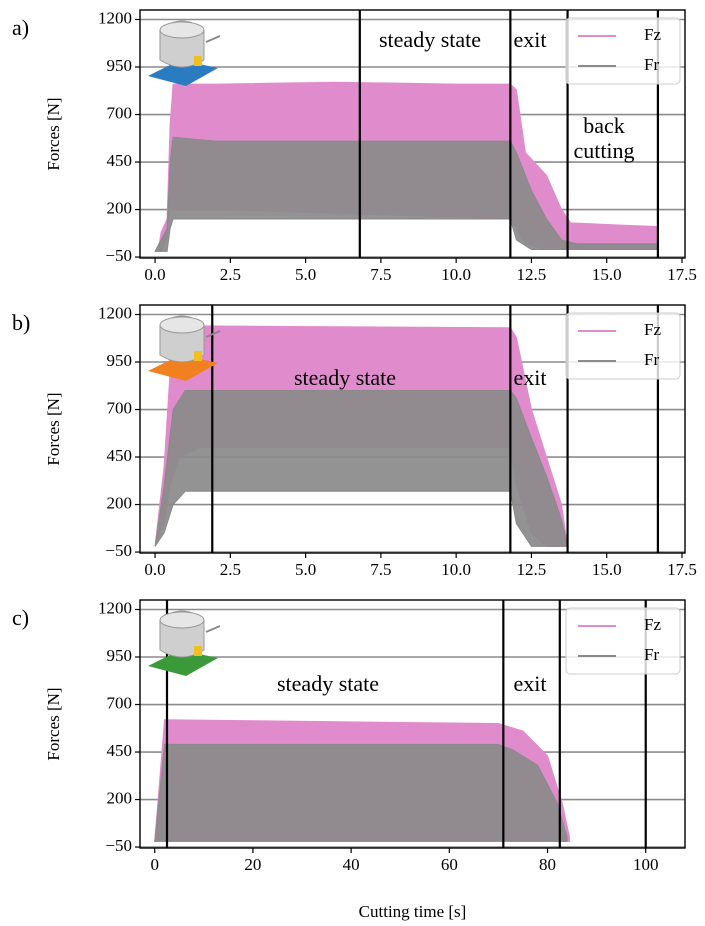 The height and width of the screenshot is (926, 705). I want to click on x-tick-label: 80, so click(547, 864).